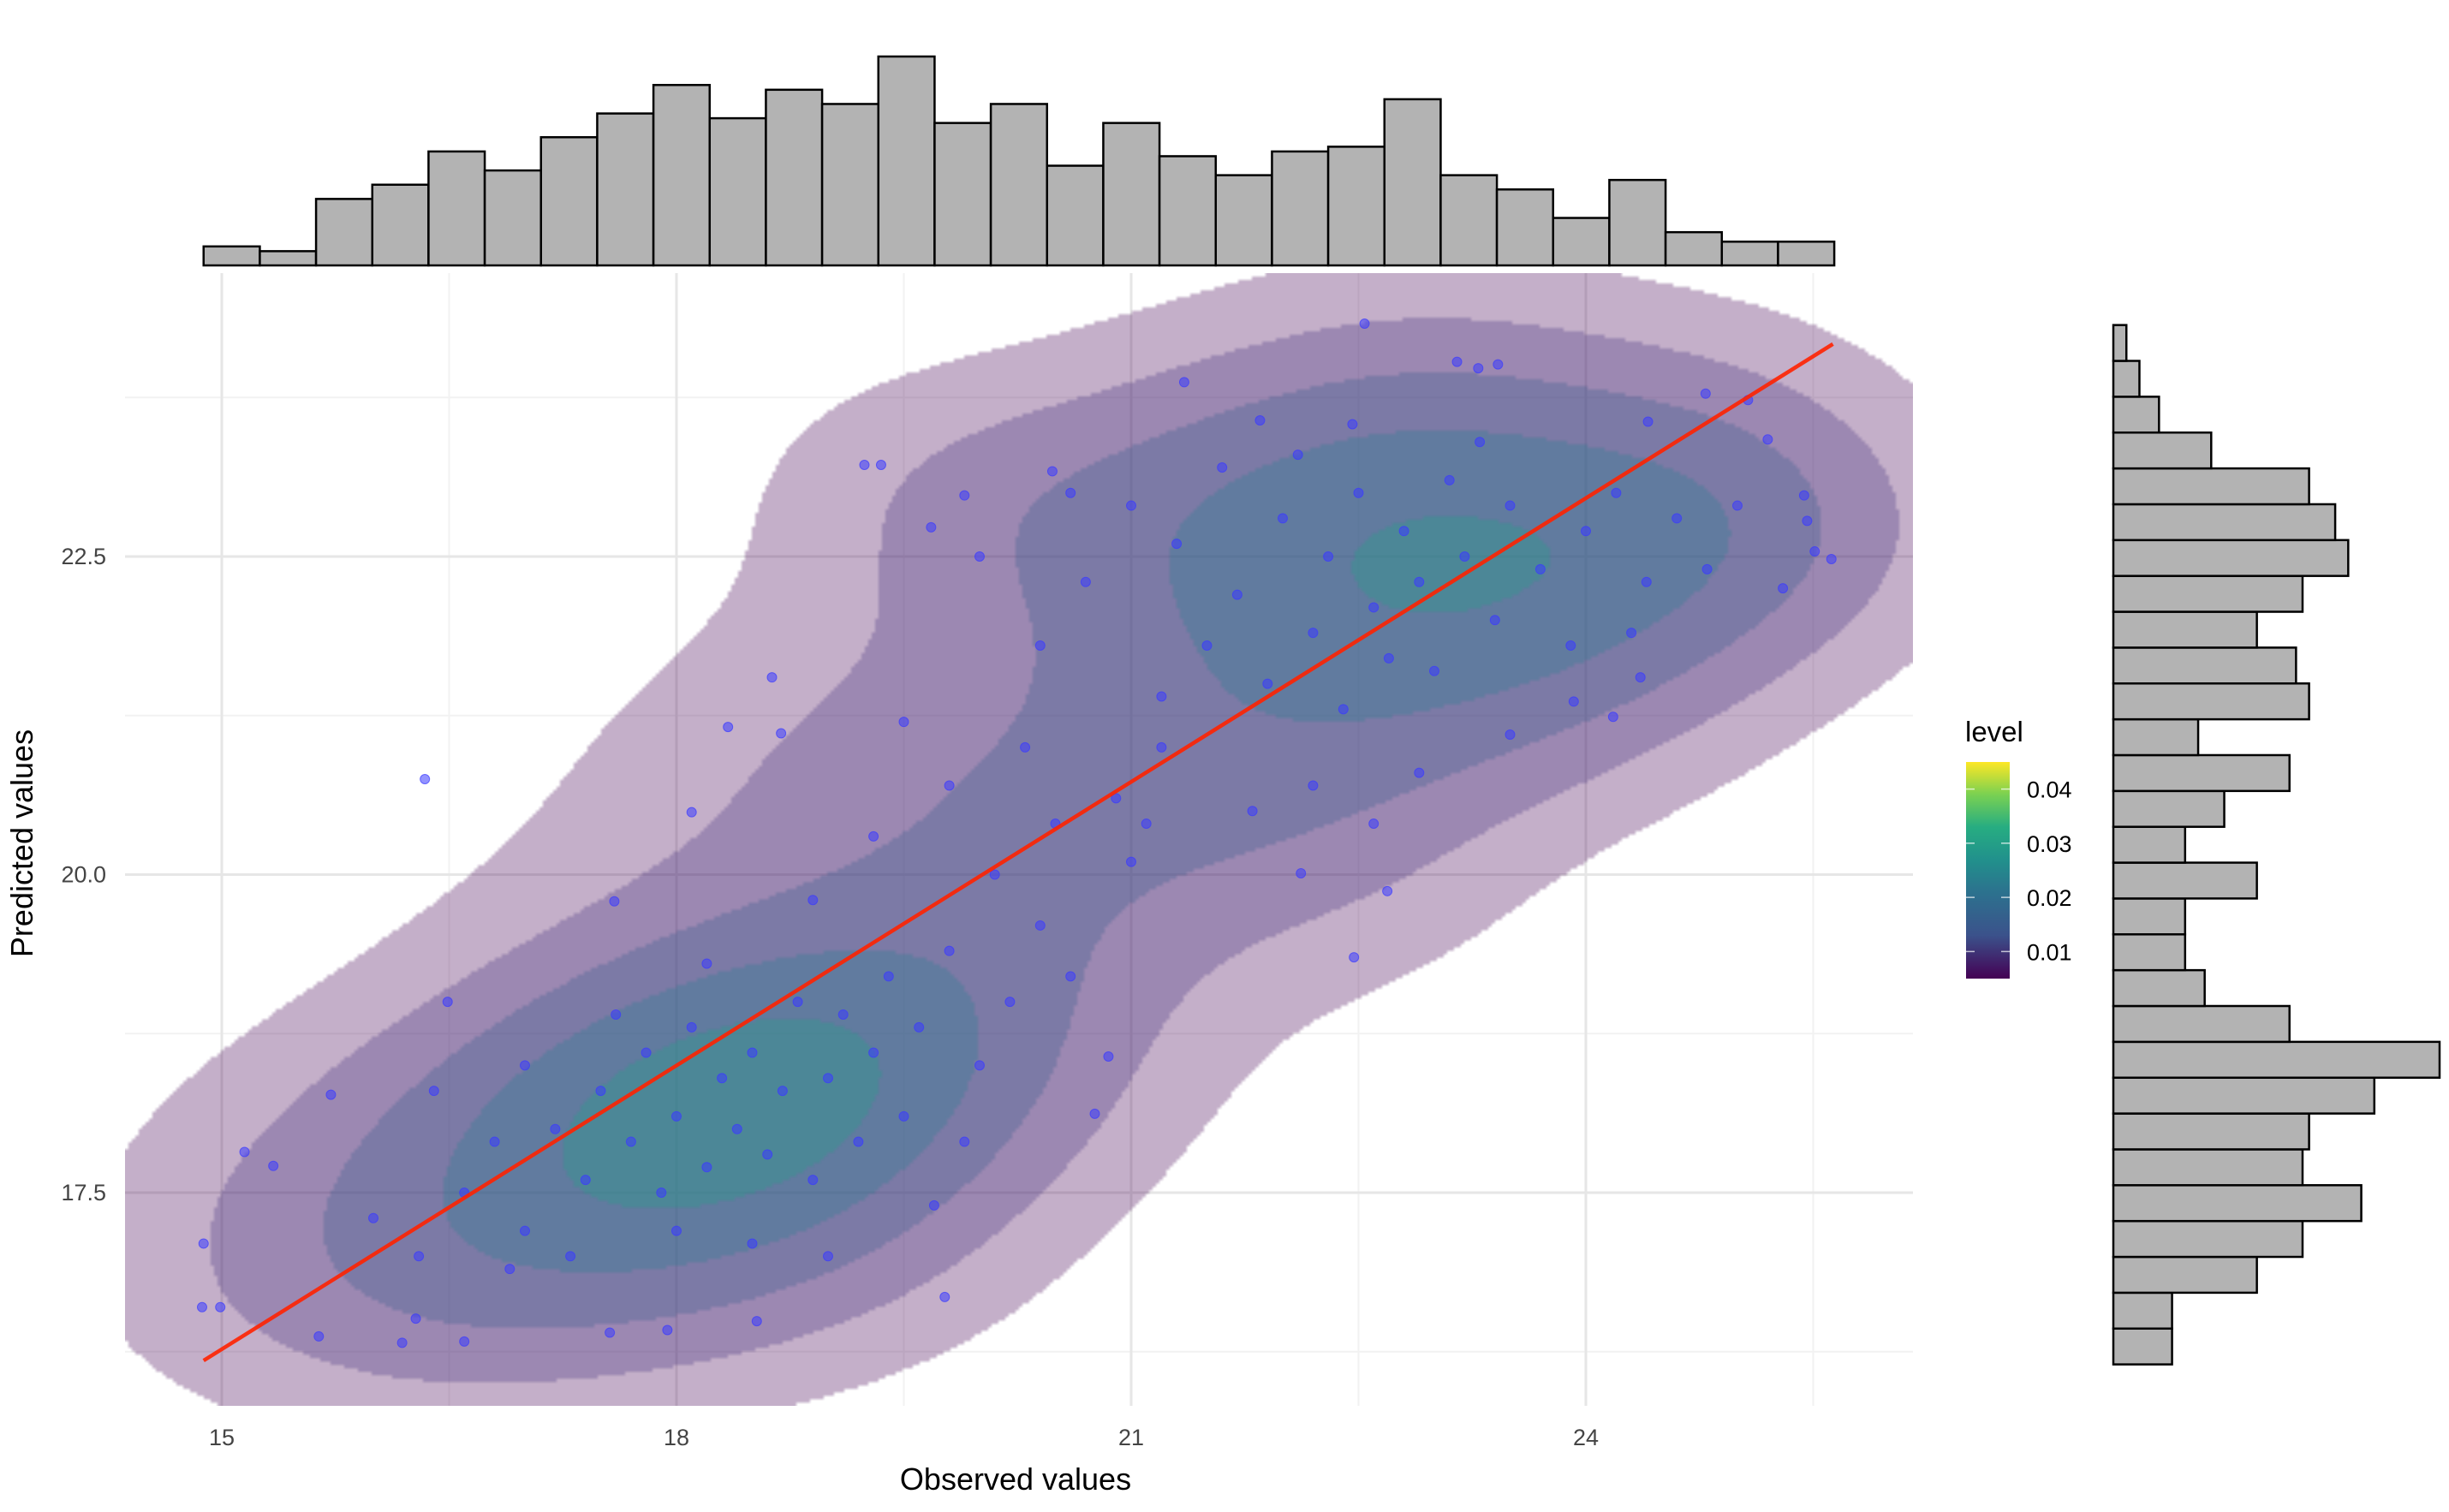 Image resolution: width=2449 pixels, height=1512 pixels. I want to click on right-marginal-histogram, so click(2276, 845).